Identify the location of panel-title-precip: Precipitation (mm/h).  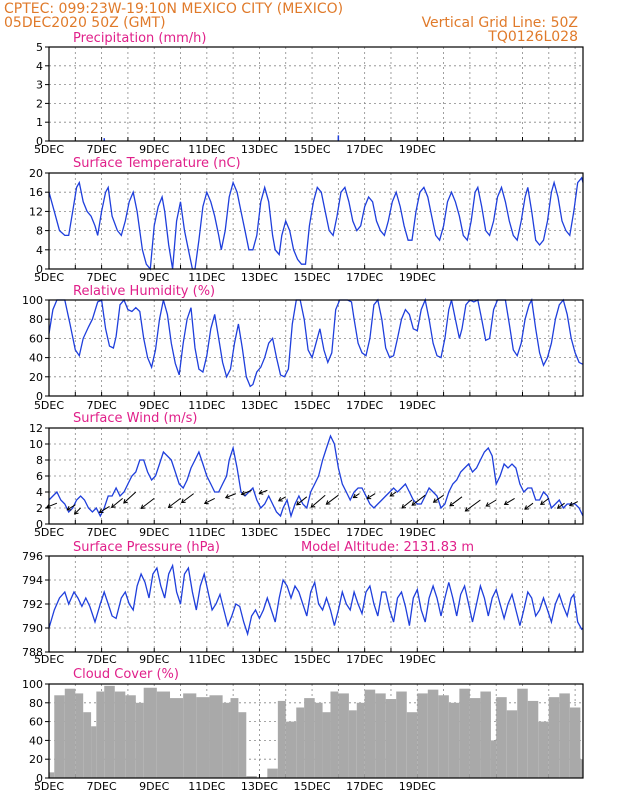
(139, 38).